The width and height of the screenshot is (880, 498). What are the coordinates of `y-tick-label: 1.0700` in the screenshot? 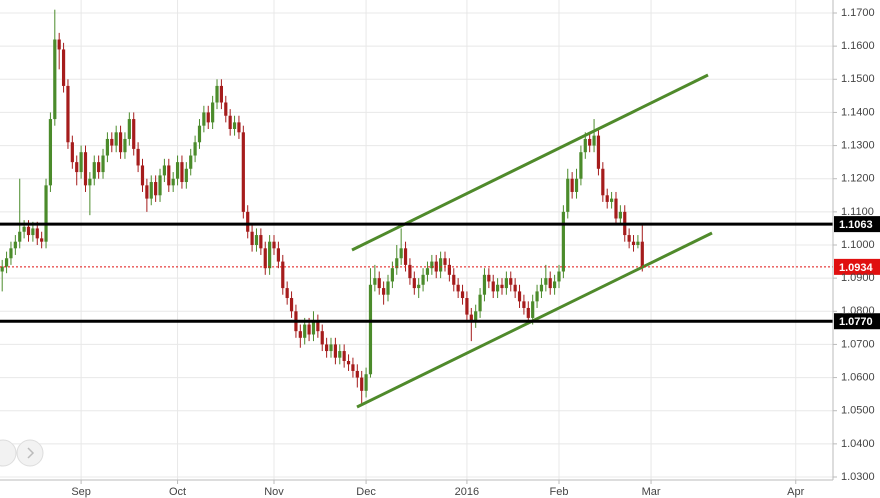 It's located at (858, 344).